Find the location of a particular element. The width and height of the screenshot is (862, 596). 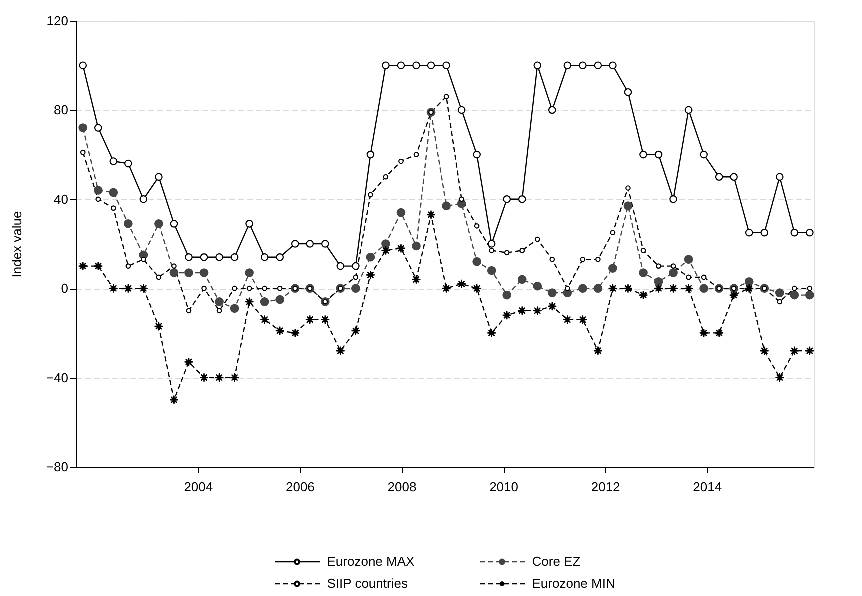

y-tick-label: 40 is located at coordinates (61, 199).